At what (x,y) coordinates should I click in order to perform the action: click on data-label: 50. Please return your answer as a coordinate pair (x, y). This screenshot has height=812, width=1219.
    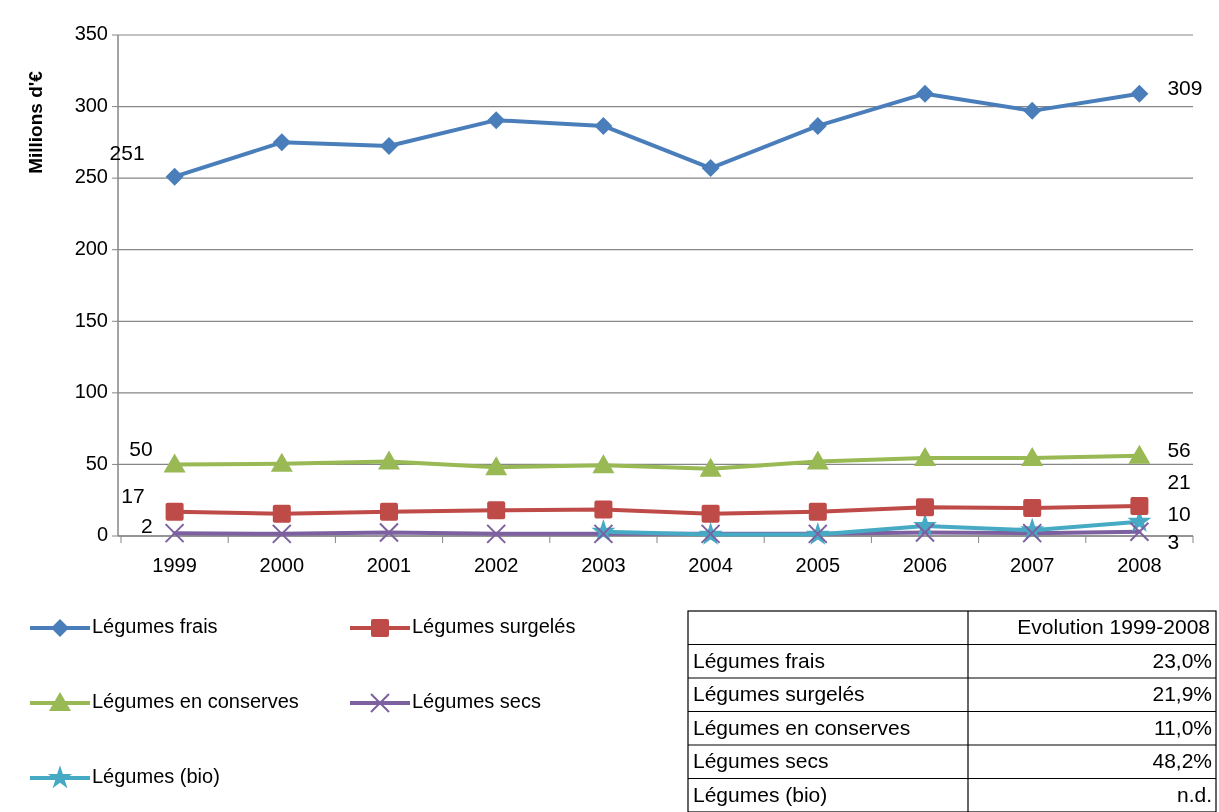
    Looking at the image, I should click on (141, 448).